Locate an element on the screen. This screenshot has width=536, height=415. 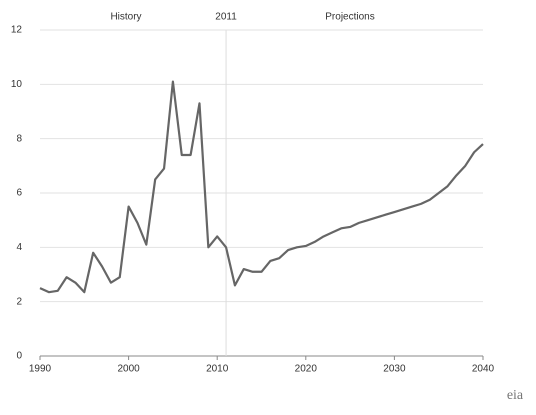
x-tick-label: 2000 is located at coordinates (128, 369).